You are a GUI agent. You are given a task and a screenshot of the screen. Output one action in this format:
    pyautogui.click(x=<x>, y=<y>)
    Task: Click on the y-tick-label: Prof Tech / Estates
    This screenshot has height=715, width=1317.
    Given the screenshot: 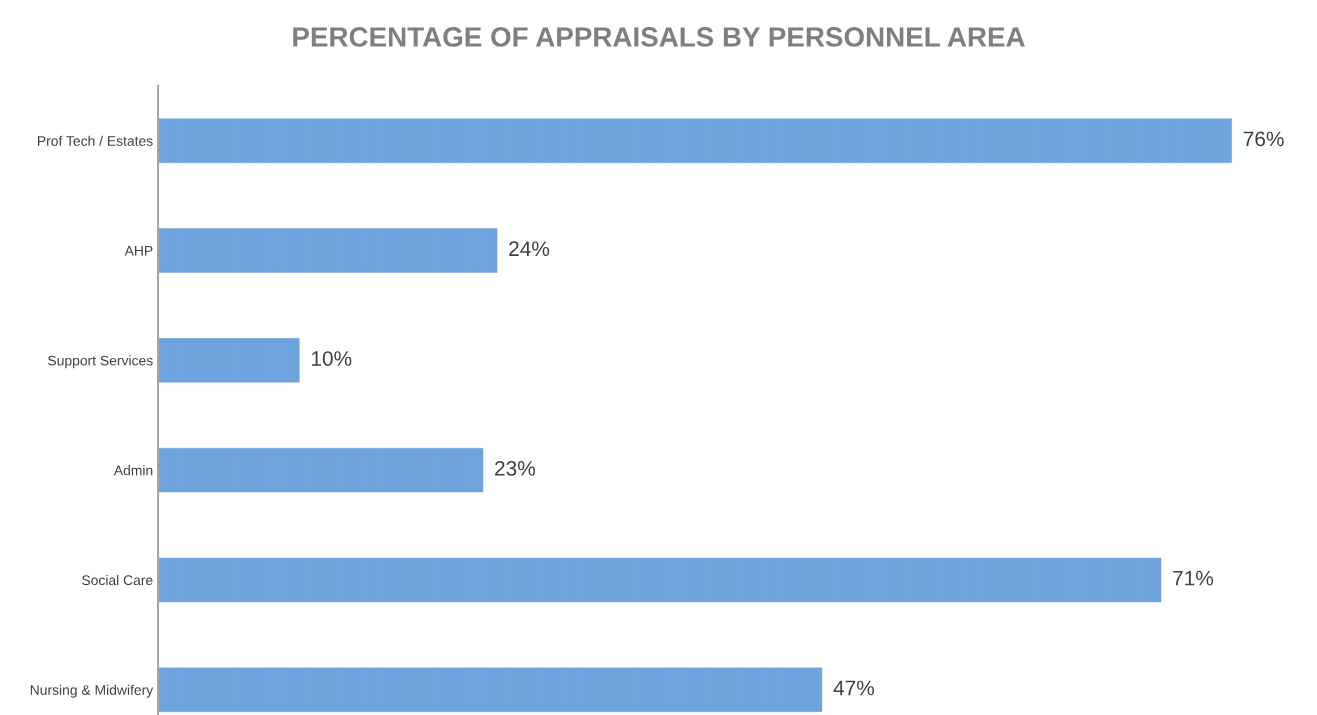 What is the action you would take?
    pyautogui.click(x=95, y=140)
    